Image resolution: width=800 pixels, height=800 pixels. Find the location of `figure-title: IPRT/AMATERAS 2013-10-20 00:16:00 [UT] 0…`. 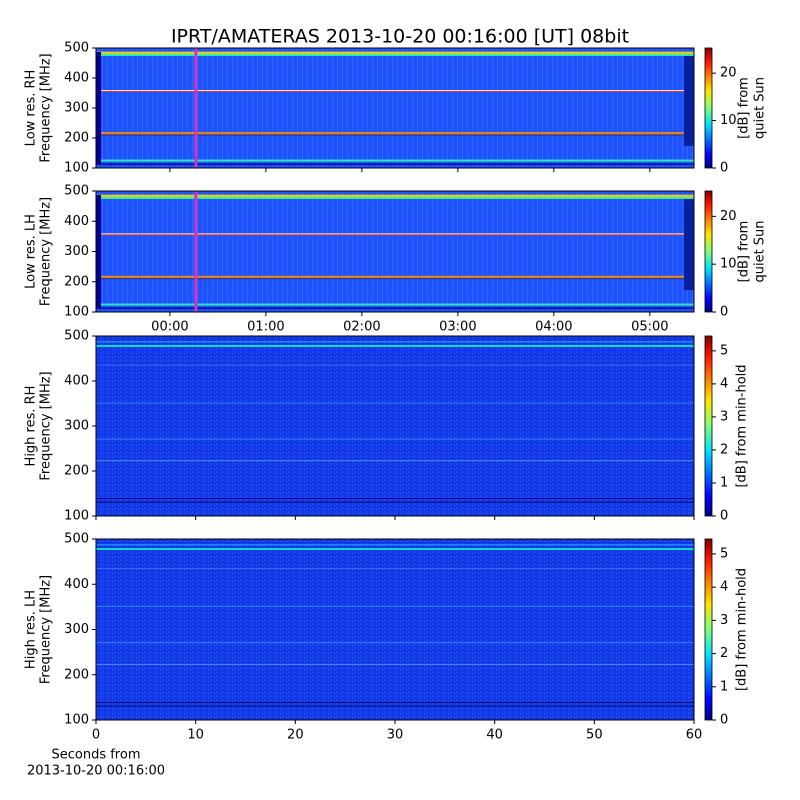

figure-title: IPRT/AMATERAS 2013-10-20 00:16:00 [UT] 0… is located at coordinates (400, 37).